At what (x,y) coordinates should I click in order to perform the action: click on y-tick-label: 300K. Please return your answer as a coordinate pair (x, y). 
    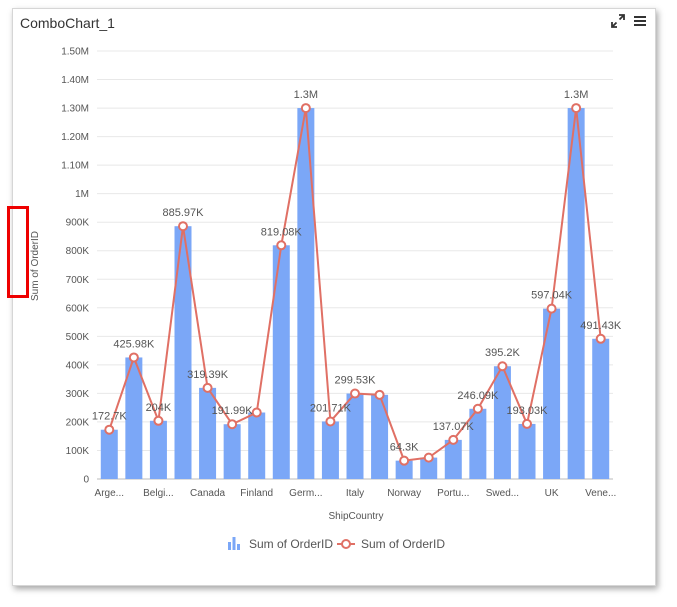
    Looking at the image, I should click on (78, 394).